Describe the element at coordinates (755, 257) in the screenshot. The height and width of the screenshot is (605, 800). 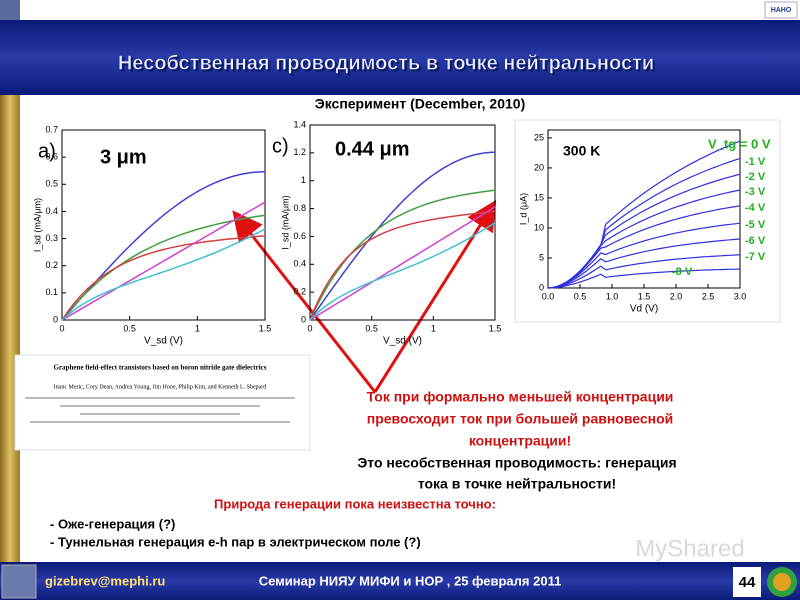
I see `curve-label: -7 V` at that location.